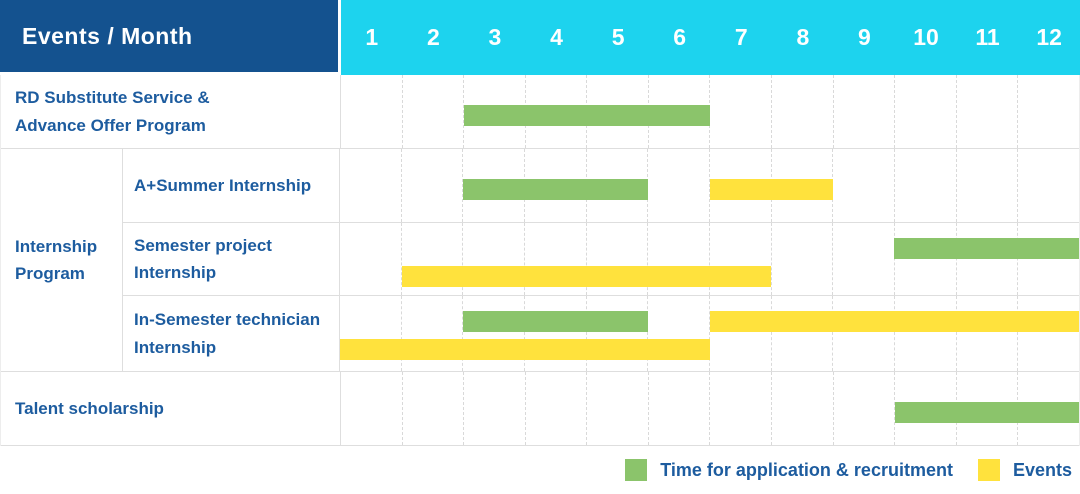  I want to click on gantt-track-a-summer, so click(709, 185).